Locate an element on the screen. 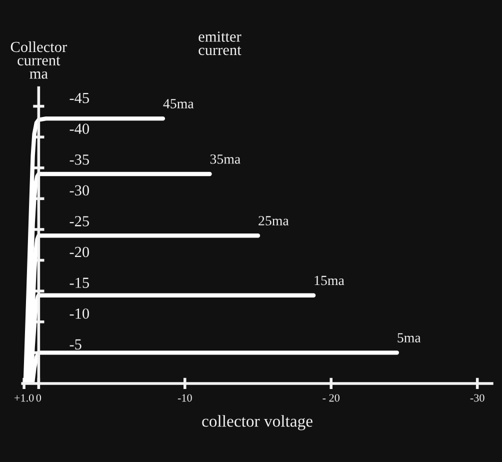 This screenshot has width=502, height=462. series-label: 35ma is located at coordinates (225, 159).